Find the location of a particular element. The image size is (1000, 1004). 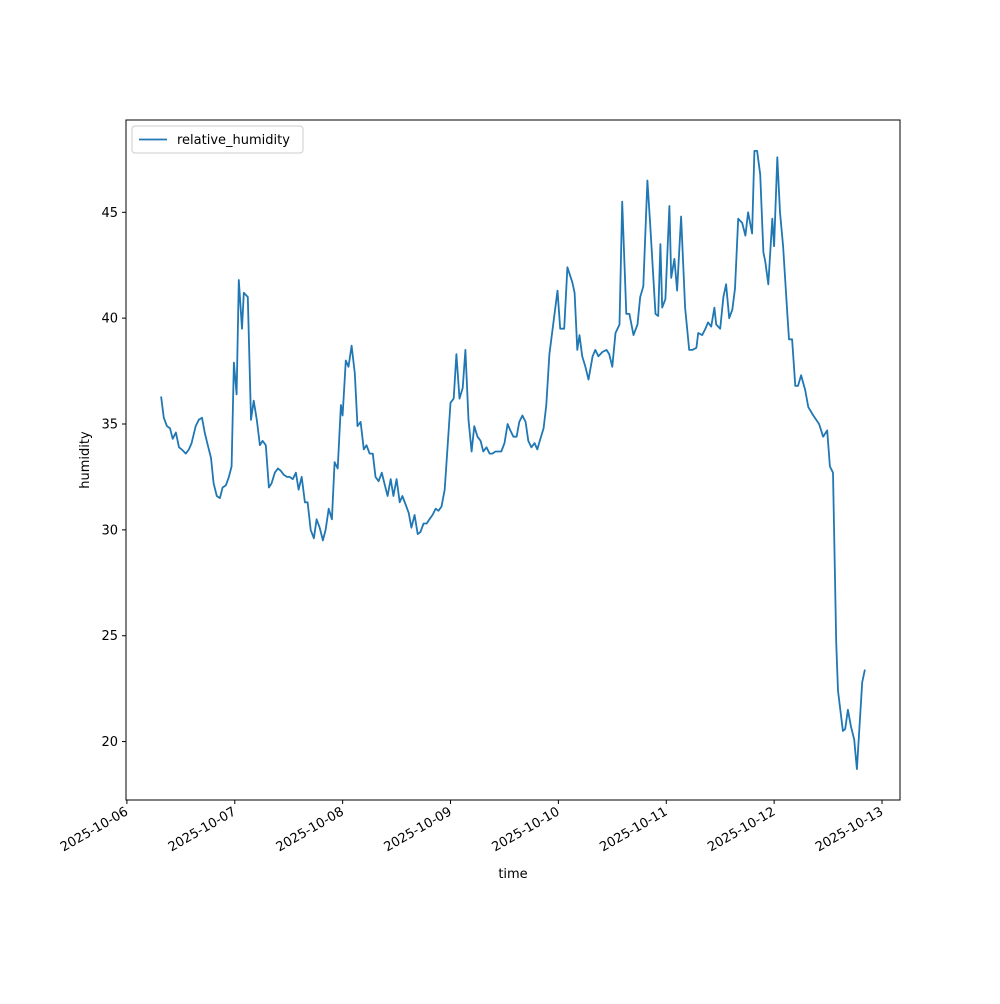

y-tick-label: 40 is located at coordinates (109, 319).